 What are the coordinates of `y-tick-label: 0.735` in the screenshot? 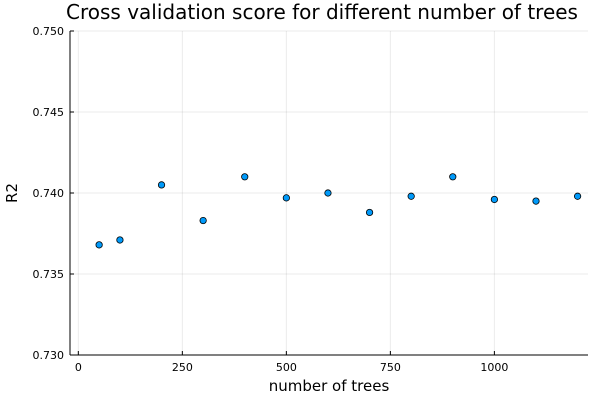 It's located at (49, 274).